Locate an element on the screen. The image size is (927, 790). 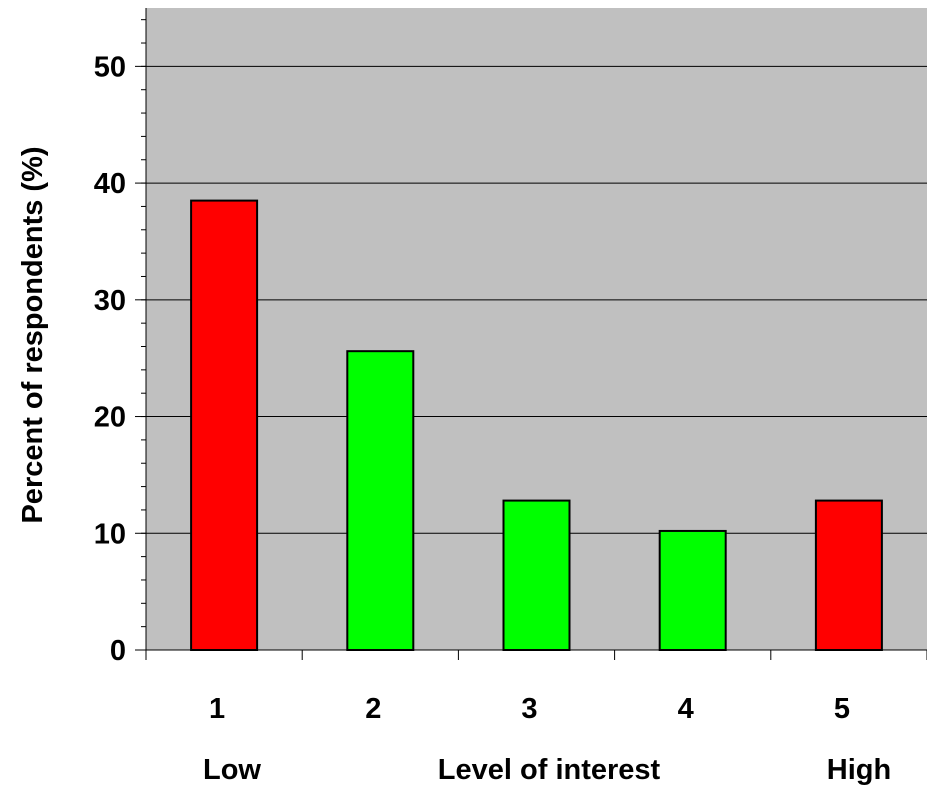
x-tick-label: 5 is located at coordinates (842, 709).